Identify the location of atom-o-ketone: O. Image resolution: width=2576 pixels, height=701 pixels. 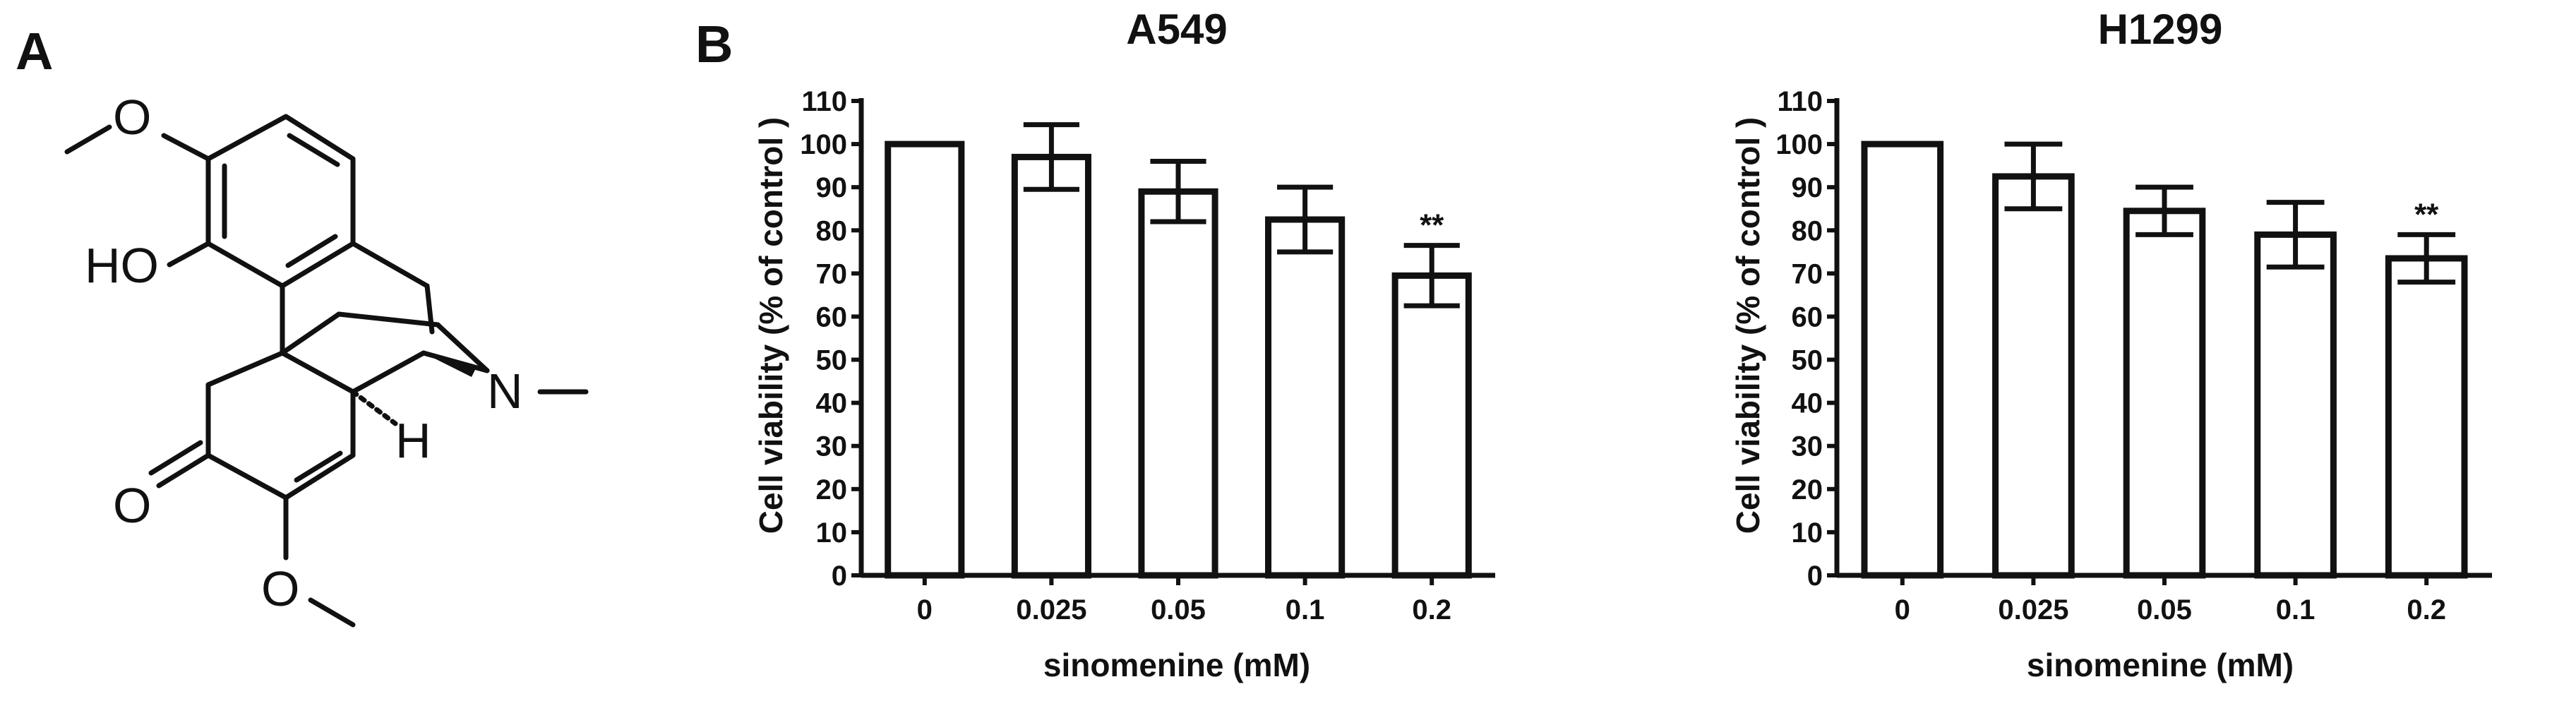
(132, 505).